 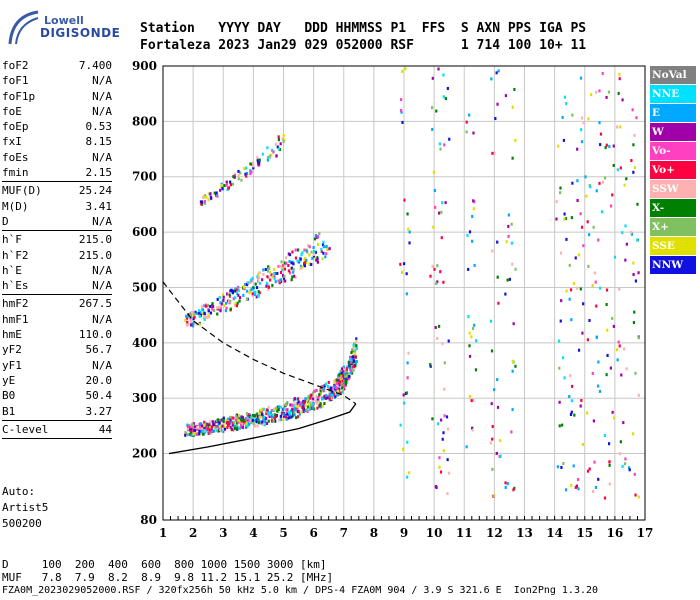 I want to click on param-name: foEp, so click(x=15, y=127).